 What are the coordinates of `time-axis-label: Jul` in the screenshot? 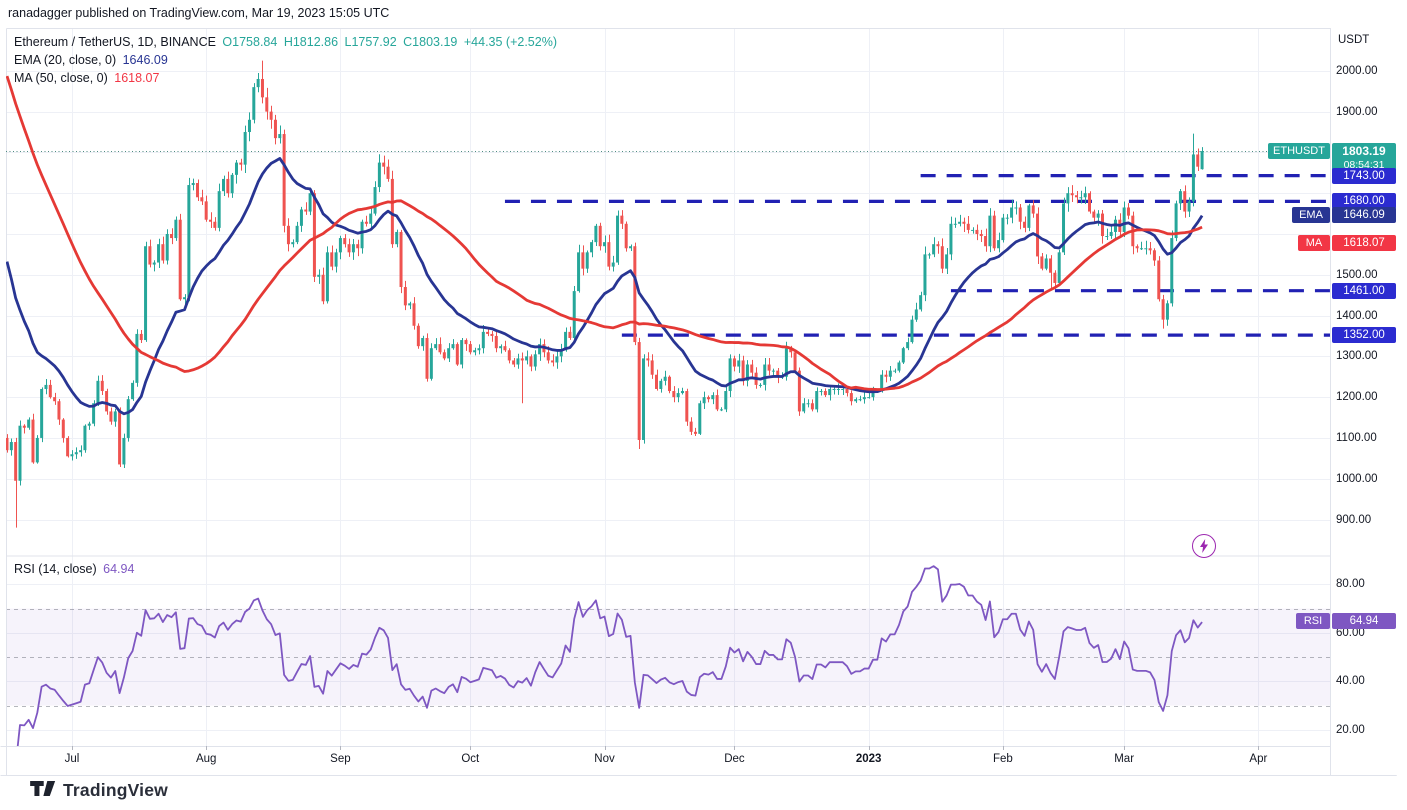 It's located at (72, 759).